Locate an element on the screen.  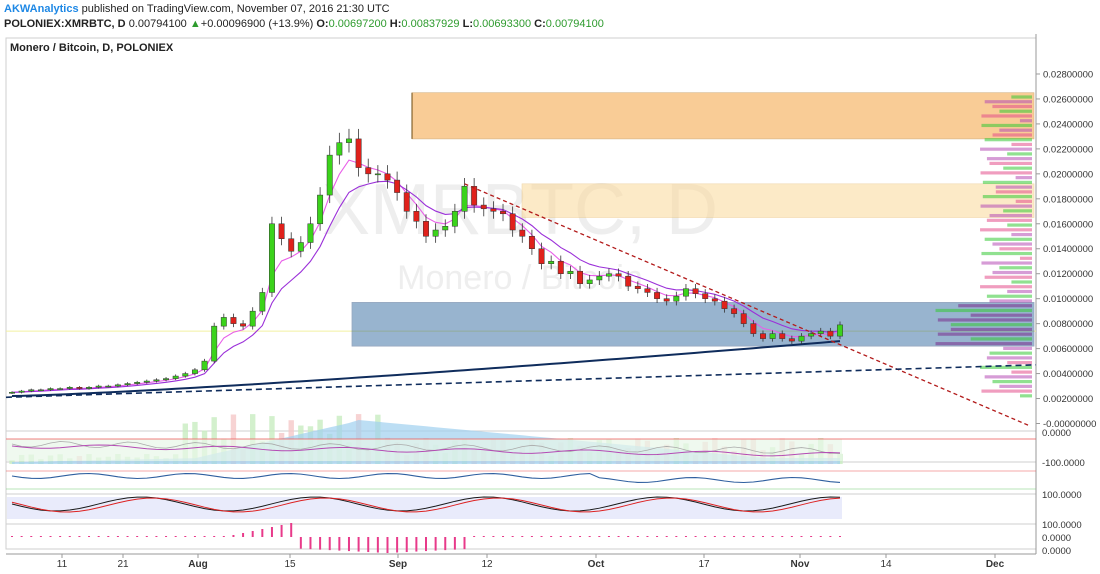
x-axis-tick-label: 12 is located at coordinates (487, 564).